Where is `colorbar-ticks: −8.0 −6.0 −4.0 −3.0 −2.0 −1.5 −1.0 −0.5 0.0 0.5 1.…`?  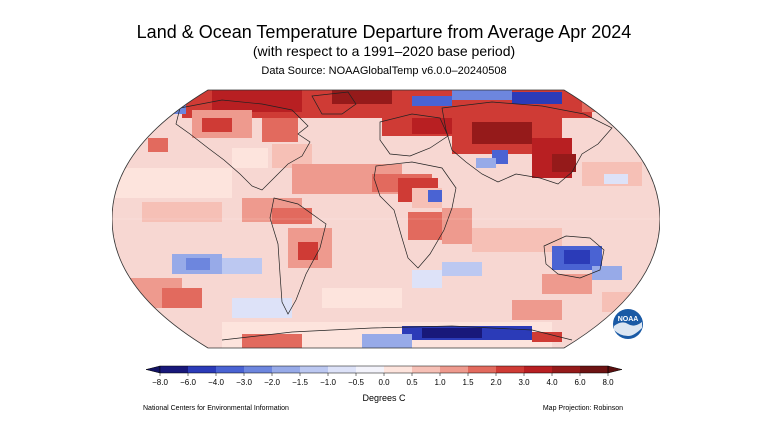 colorbar-ticks: −8.0 −6.0 −4.0 −3.0 −2.0 −1.5 −1.0 −0.5 0.0 0.5 1.… is located at coordinates (383, 380).